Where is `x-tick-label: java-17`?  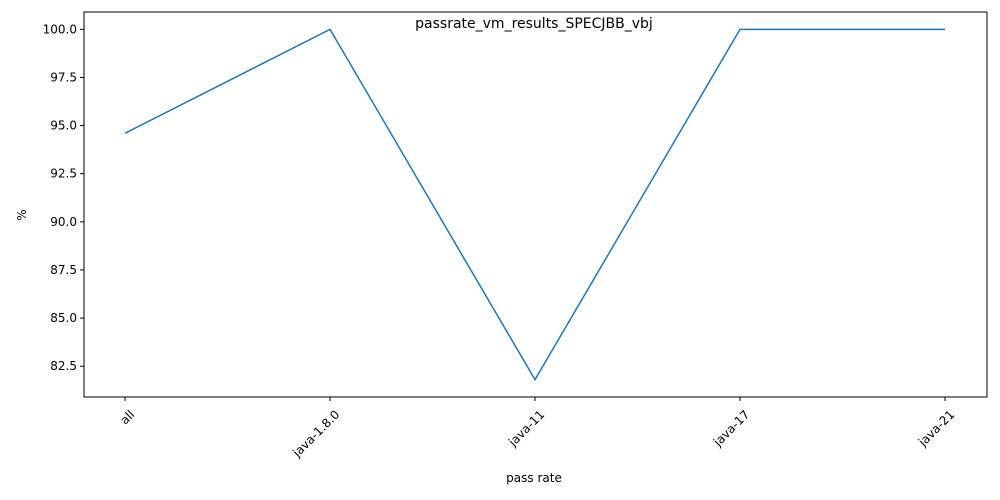 x-tick-label: java-17 is located at coordinates (731, 428).